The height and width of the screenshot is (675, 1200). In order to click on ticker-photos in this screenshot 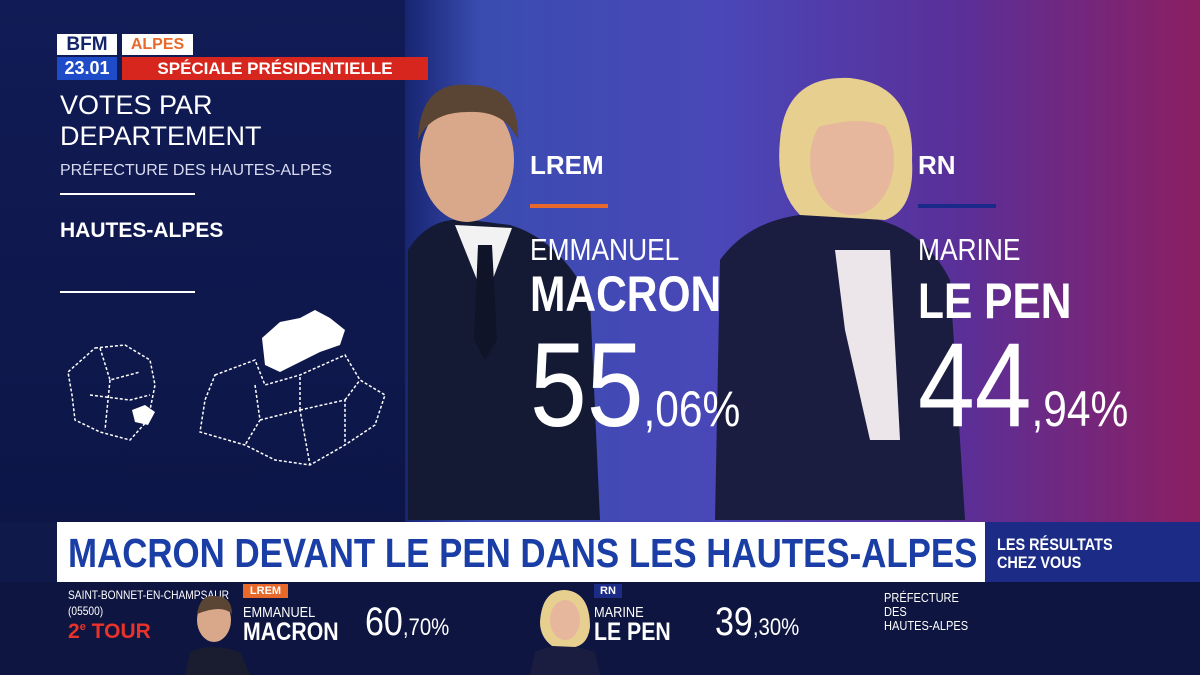, I will do `click(392, 632)`.